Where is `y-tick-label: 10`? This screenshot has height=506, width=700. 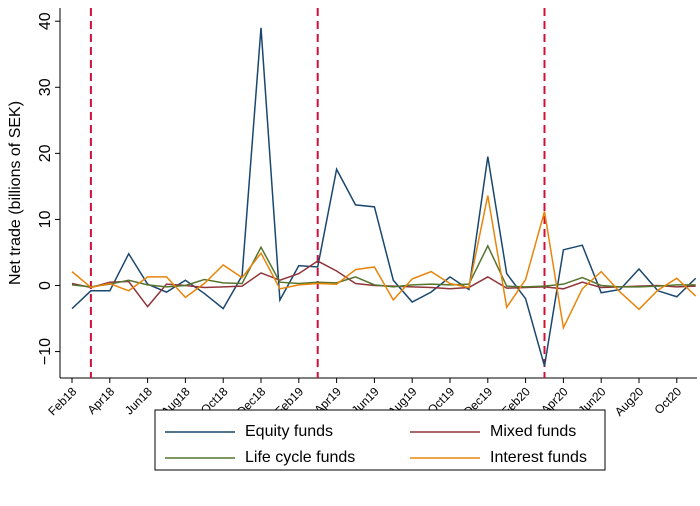 y-tick-label: 10 is located at coordinates (45, 219).